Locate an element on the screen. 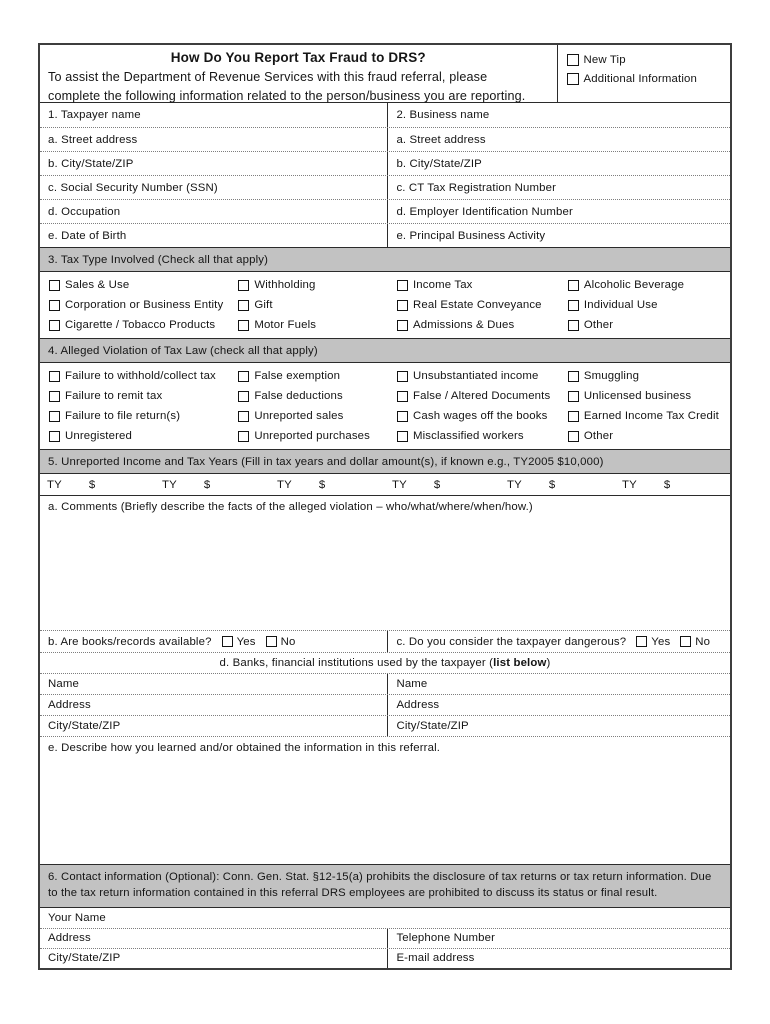 The height and width of the screenshot is (1024, 770). gift-checkbox is located at coordinates (244, 305).